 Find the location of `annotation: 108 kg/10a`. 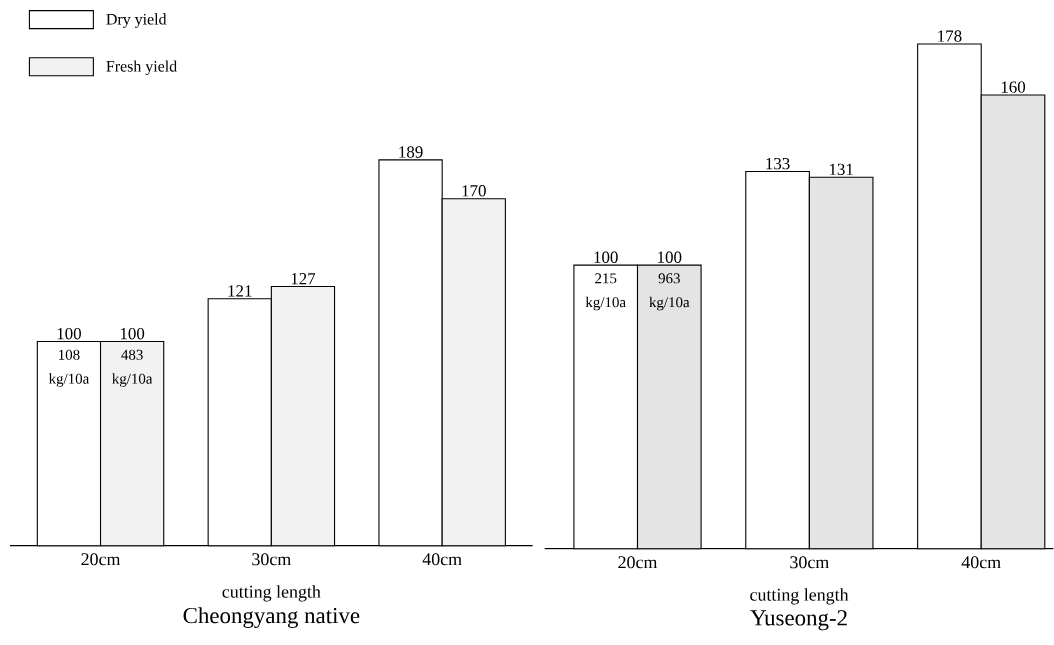

annotation: 108 kg/10a is located at coordinates (69, 368).